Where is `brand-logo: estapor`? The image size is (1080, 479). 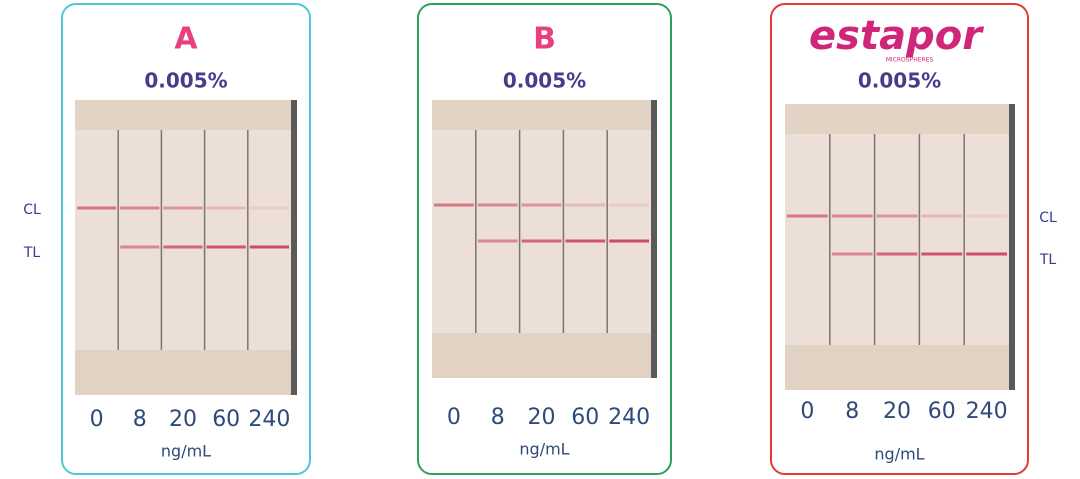
brand-logo: estapor is located at coordinates (896, 36).